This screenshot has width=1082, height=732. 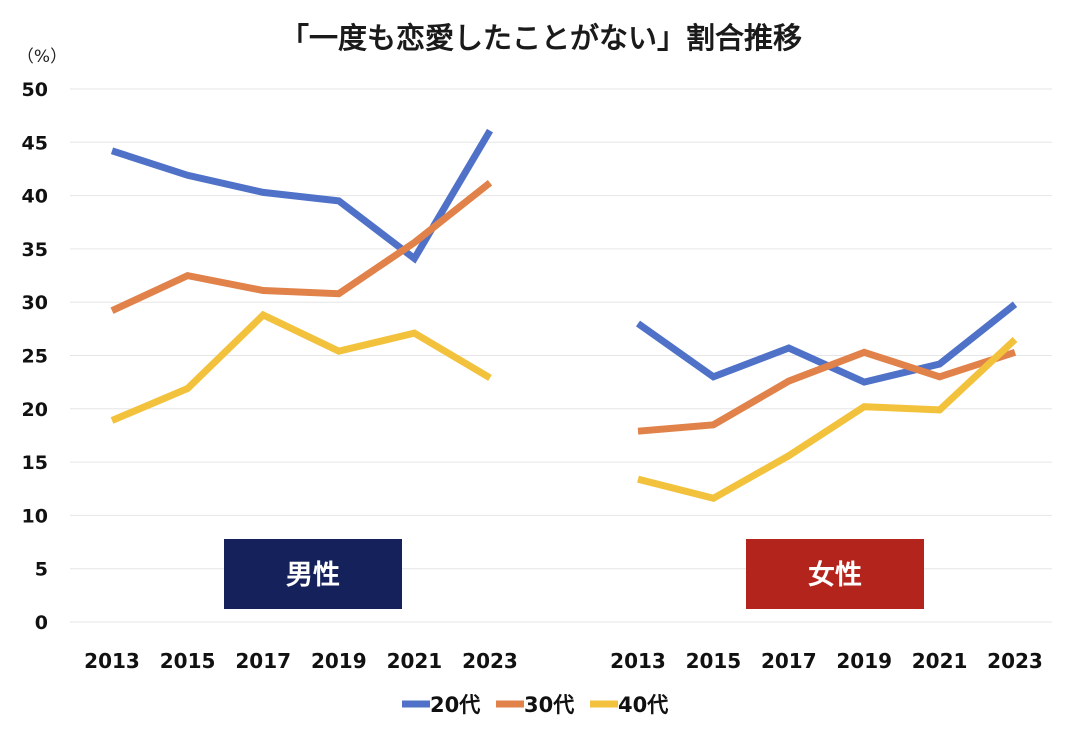 I want to click on panel-label-text: 女性, so click(x=835, y=575).